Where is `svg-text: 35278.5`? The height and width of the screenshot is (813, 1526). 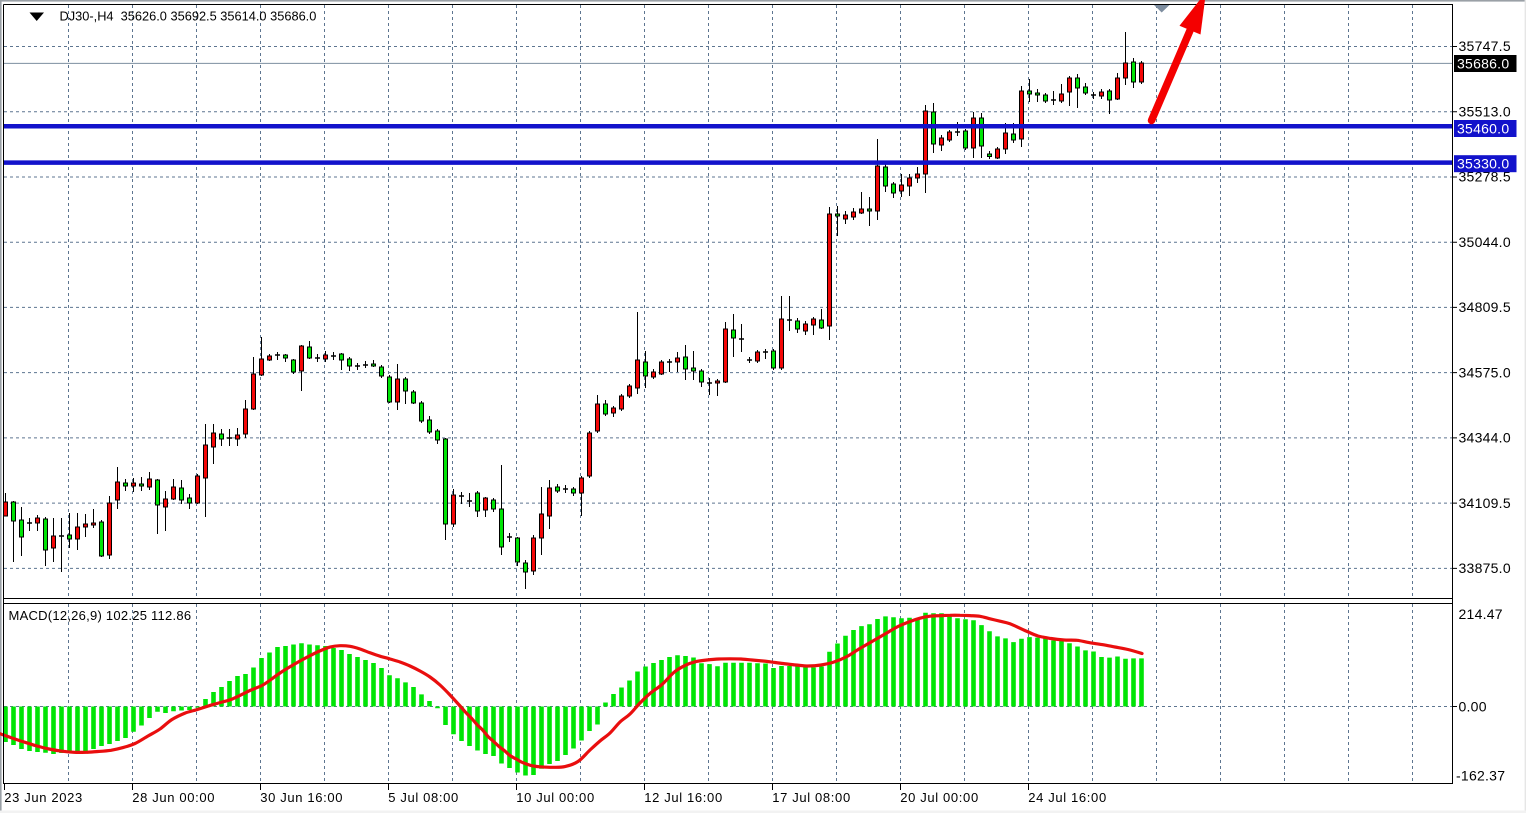
svg-text: 35278.5 is located at coordinates (1485, 177).